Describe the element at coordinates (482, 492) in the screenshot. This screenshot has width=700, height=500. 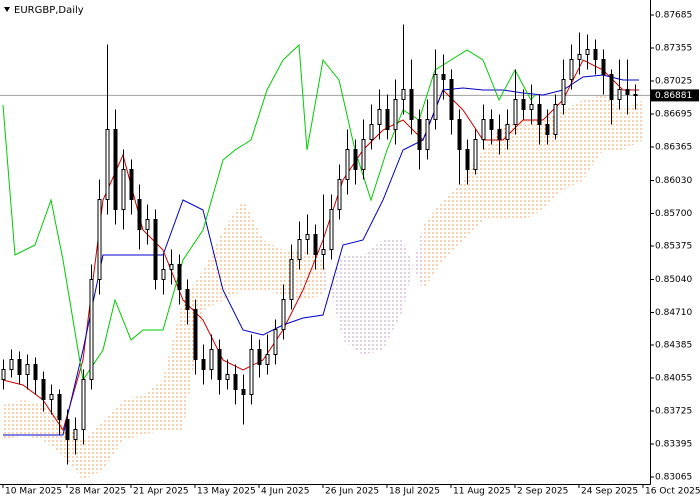
I see `x-tick-label: 11 Aug 2025` at that location.